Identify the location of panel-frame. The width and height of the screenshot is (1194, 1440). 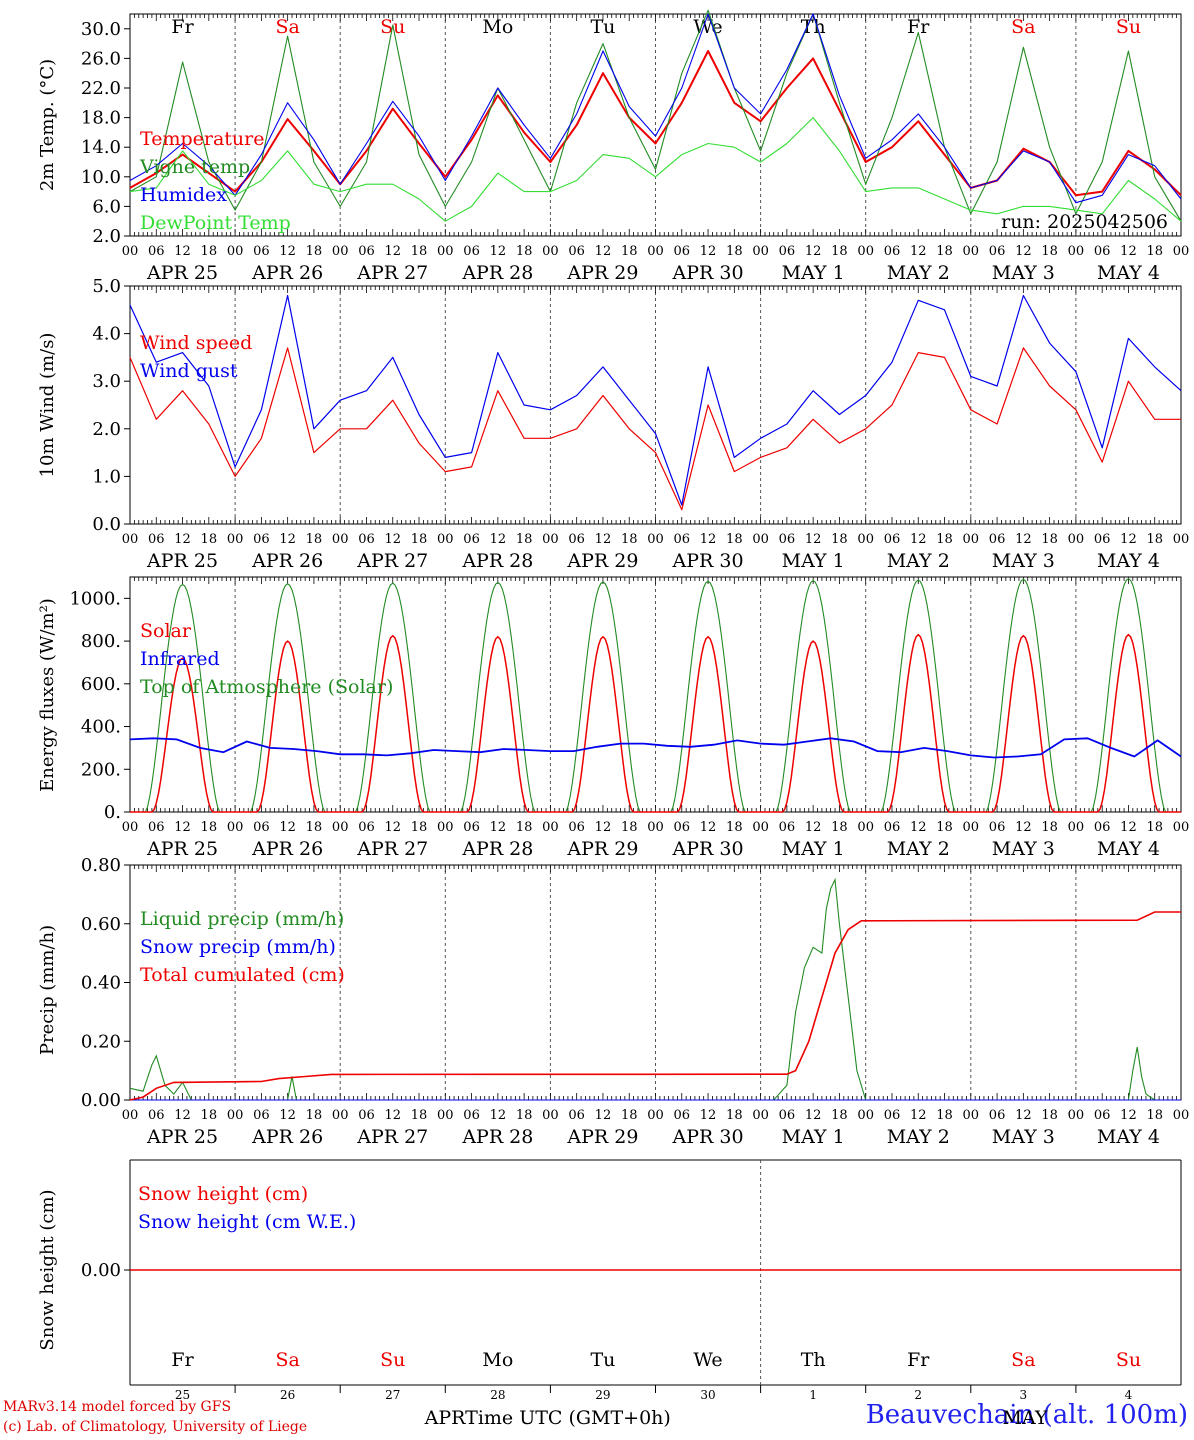
(655, 405).